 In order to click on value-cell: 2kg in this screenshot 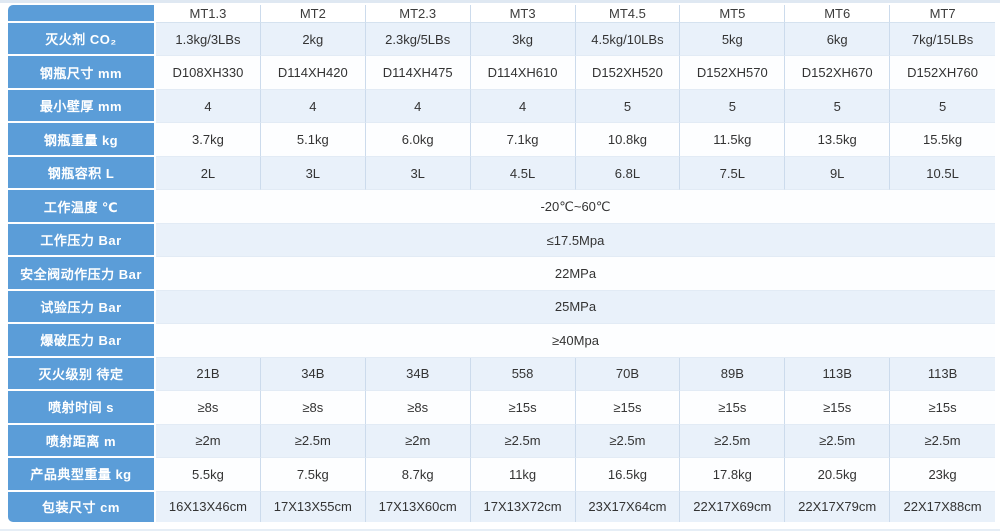, I will do `click(313, 40)`.